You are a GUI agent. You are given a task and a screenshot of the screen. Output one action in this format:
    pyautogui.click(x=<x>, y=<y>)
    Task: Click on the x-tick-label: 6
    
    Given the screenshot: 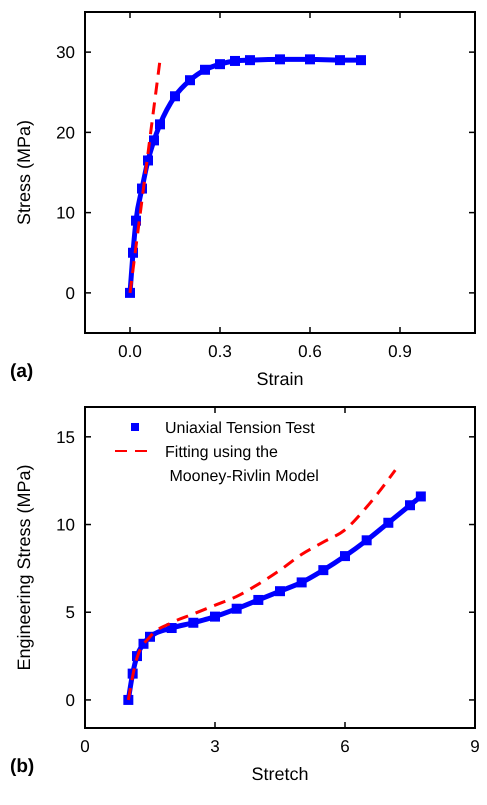 What is the action you would take?
    pyautogui.click(x=345, y=746)
    